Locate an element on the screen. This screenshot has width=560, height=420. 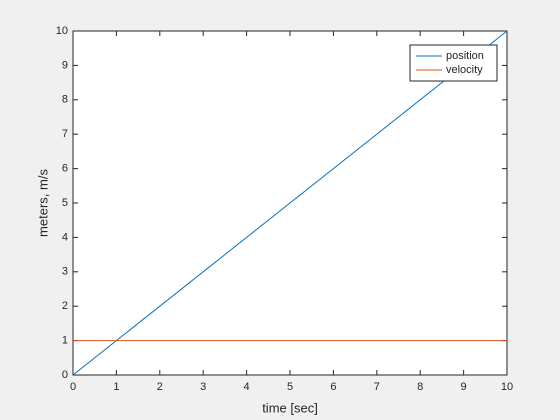
y-tick-label: 10 is located at coordinates (62, 31).